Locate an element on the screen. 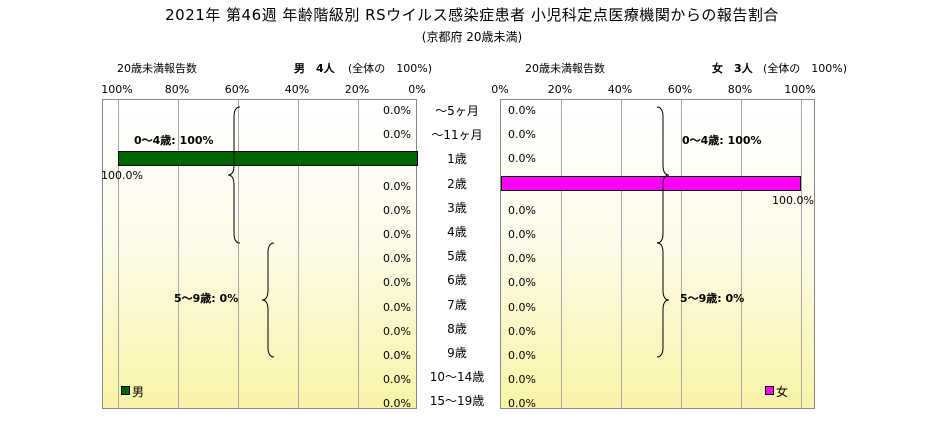 This screenshot has width=944, height=443. age-label: 15～19歳 is located at coordinates (457, 401).